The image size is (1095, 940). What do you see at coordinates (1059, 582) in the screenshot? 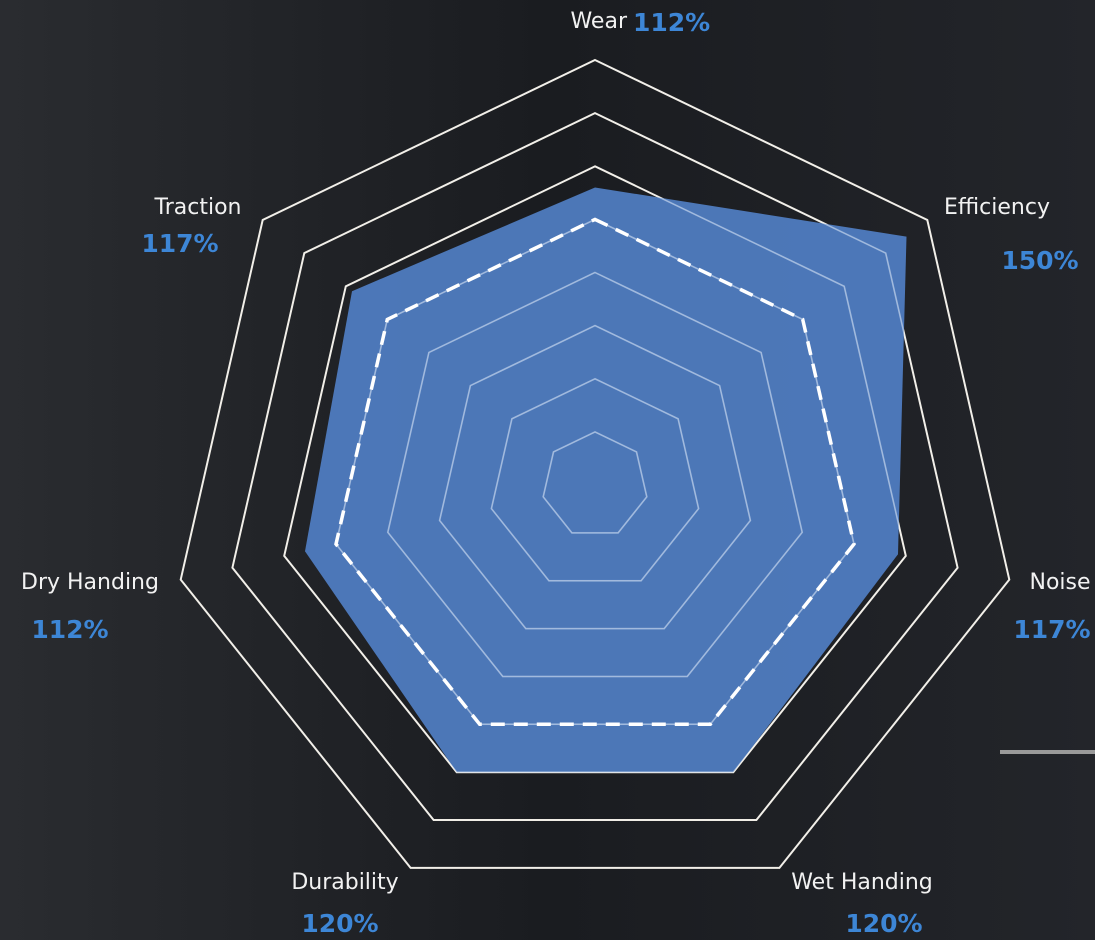
I see `axis-label: Noise` at bounding box center [1059, 582].